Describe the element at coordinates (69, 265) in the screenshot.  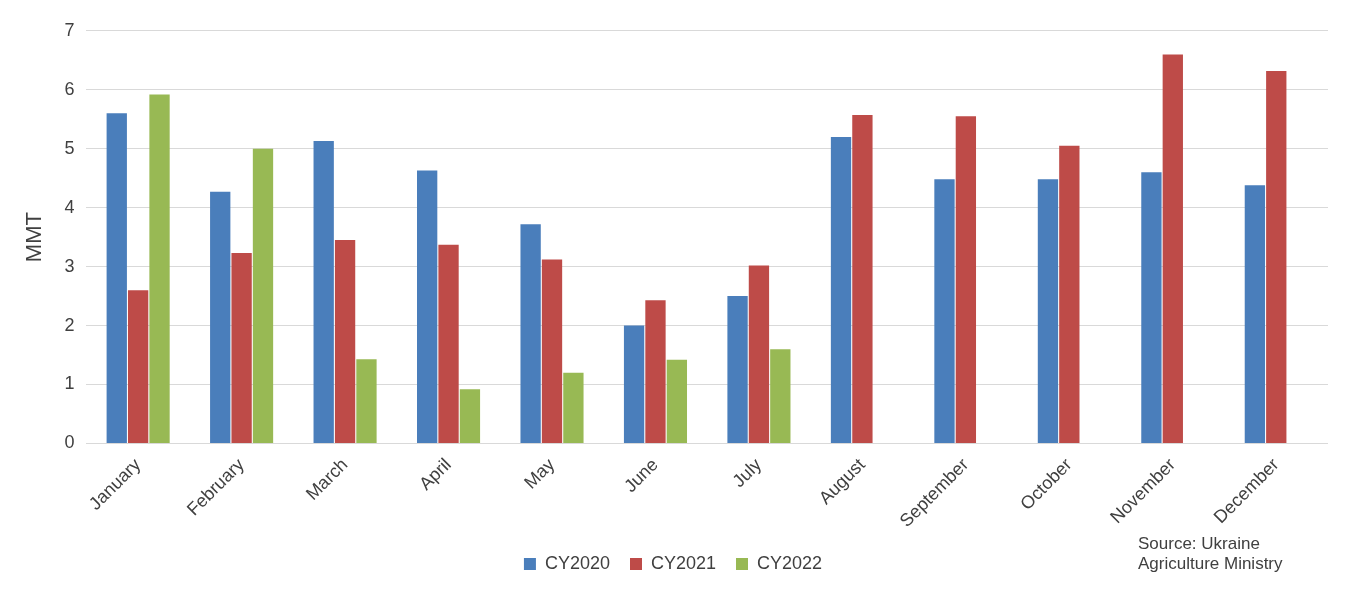
I see `y-tick-label: 3` at that location.